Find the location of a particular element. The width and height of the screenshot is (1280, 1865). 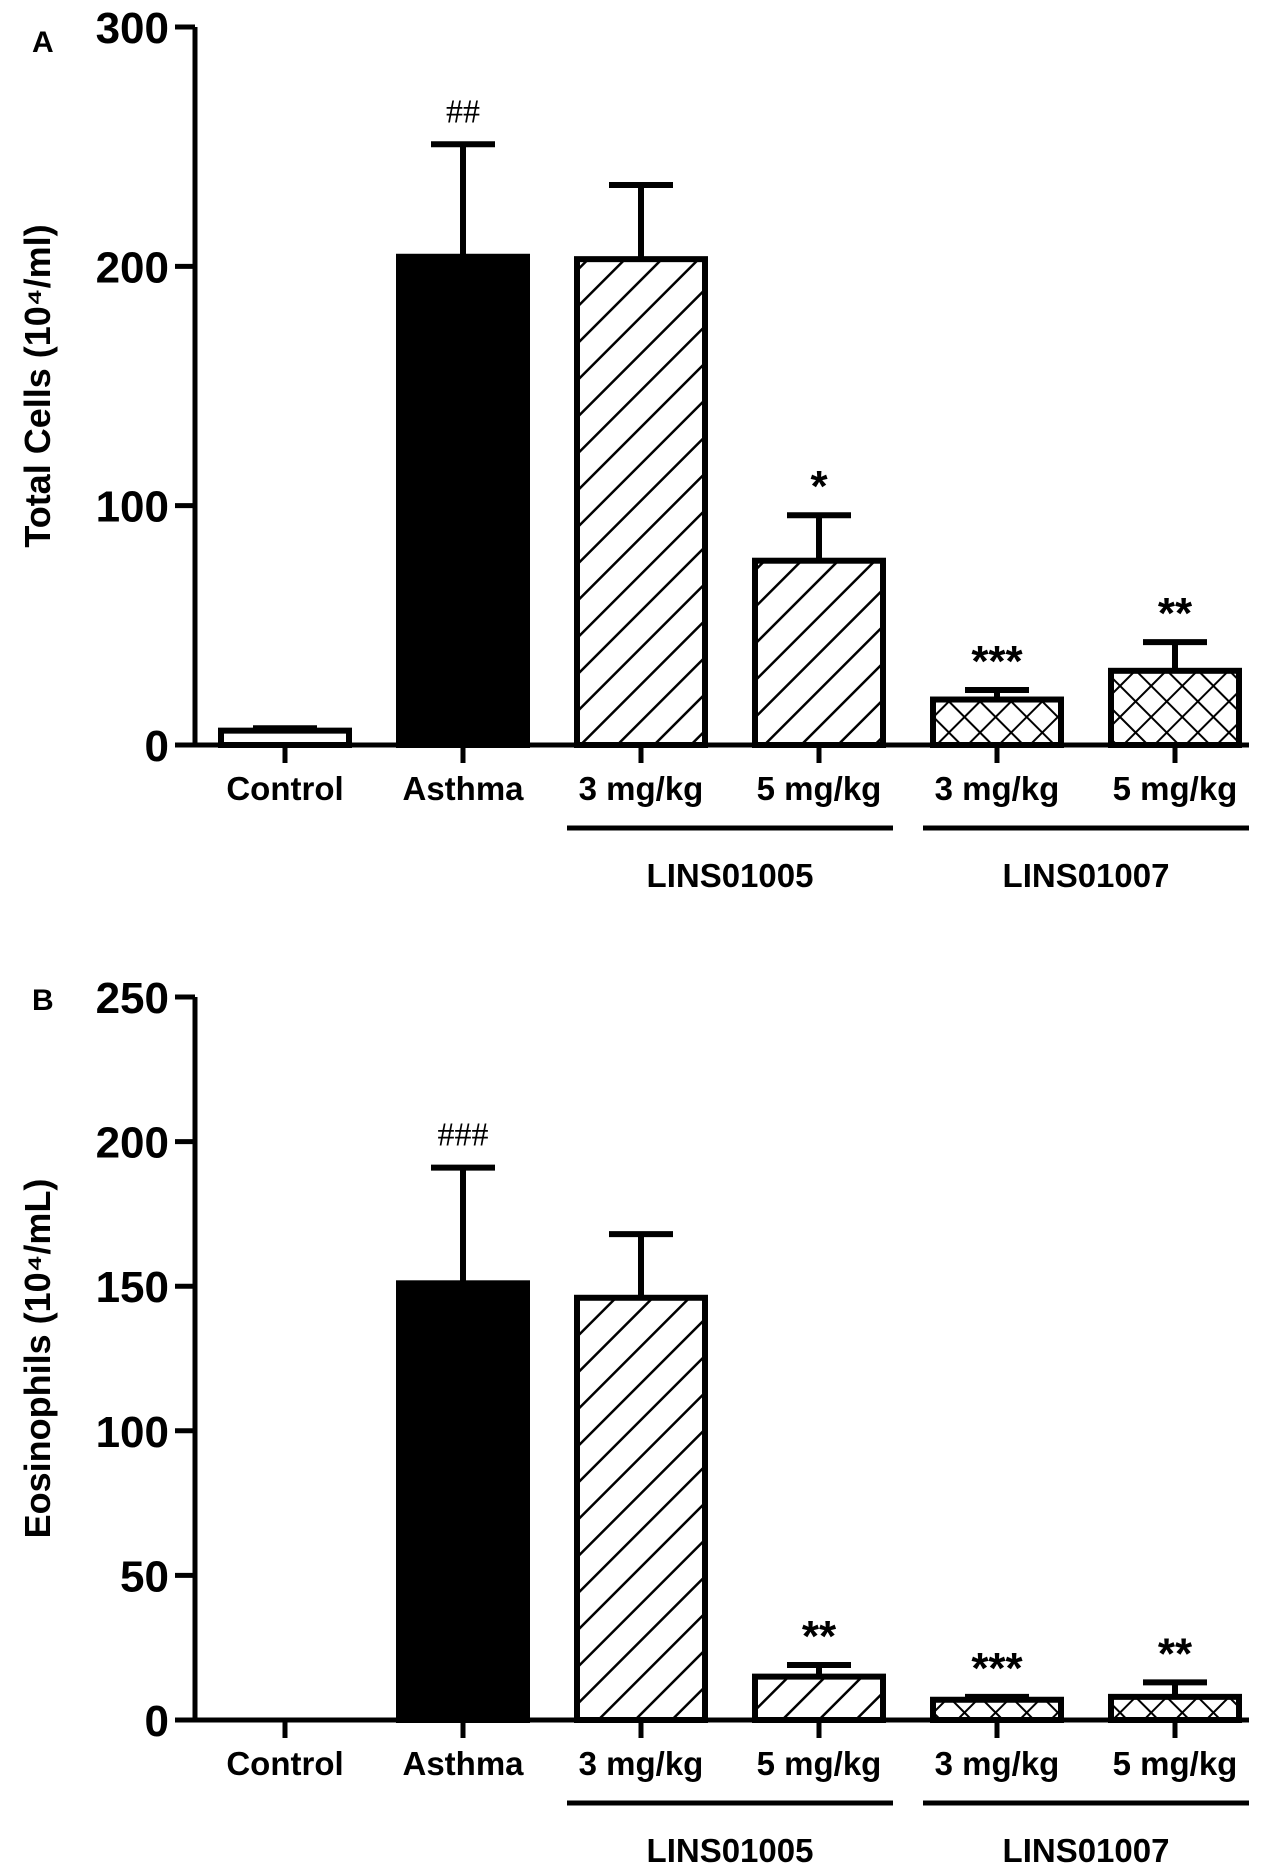

panel-label: A is located at coordinates (43, 42).